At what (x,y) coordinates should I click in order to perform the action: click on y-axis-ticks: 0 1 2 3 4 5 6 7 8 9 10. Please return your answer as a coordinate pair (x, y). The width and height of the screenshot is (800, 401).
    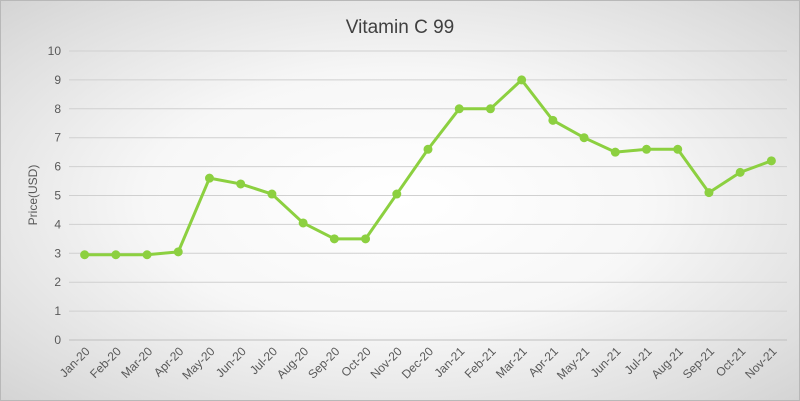
    Looking at the image, I should click on (55, 195).